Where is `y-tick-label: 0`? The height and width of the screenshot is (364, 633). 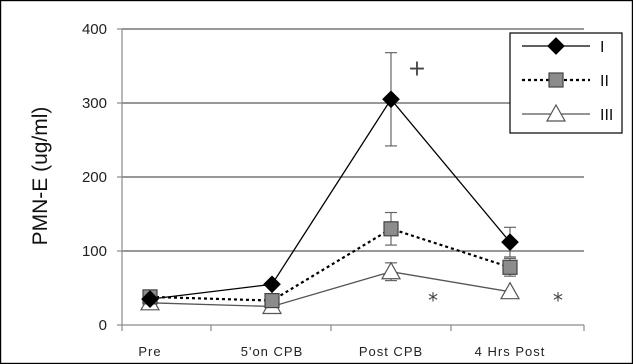
y-tick-label: 0 is located at coordinates (103, 325).